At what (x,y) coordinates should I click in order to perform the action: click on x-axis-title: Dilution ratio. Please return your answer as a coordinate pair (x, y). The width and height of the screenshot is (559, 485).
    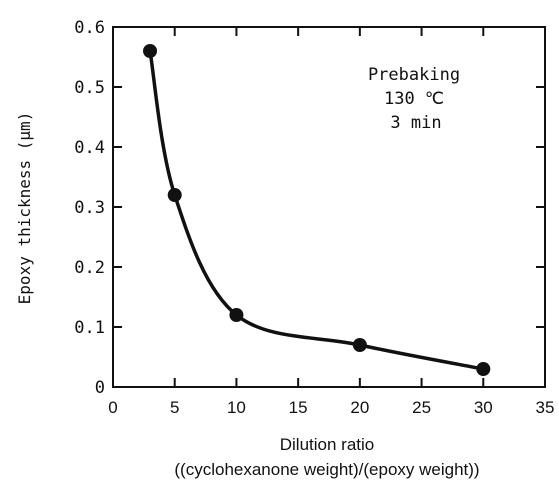
    Looking at the image, I should click on (327, 444).